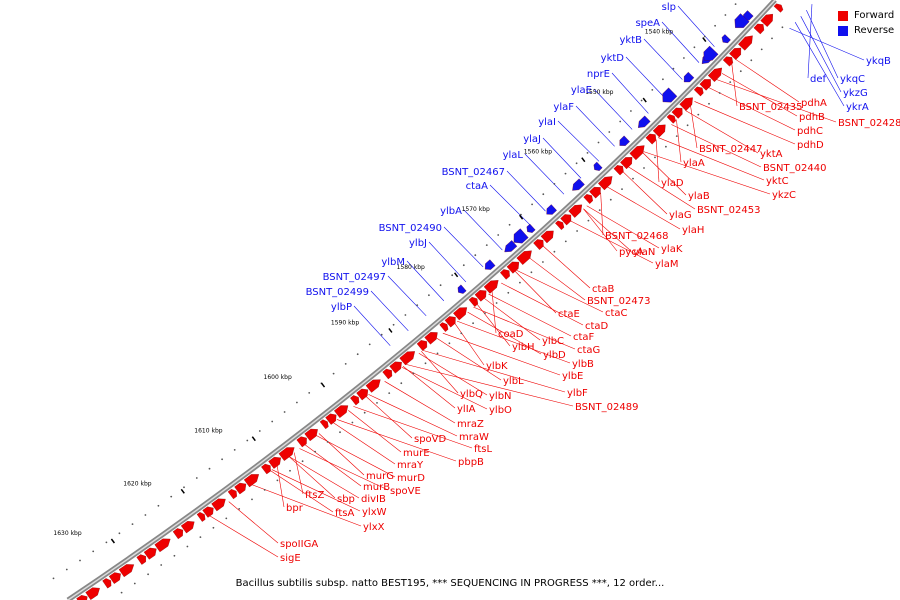 The height and width of the screenshot is (600, 900). What do you see at coordinates (430, 439) in the screenshot?
I see `forward-gene-label: spoVD` at bounding box center [430, 439].